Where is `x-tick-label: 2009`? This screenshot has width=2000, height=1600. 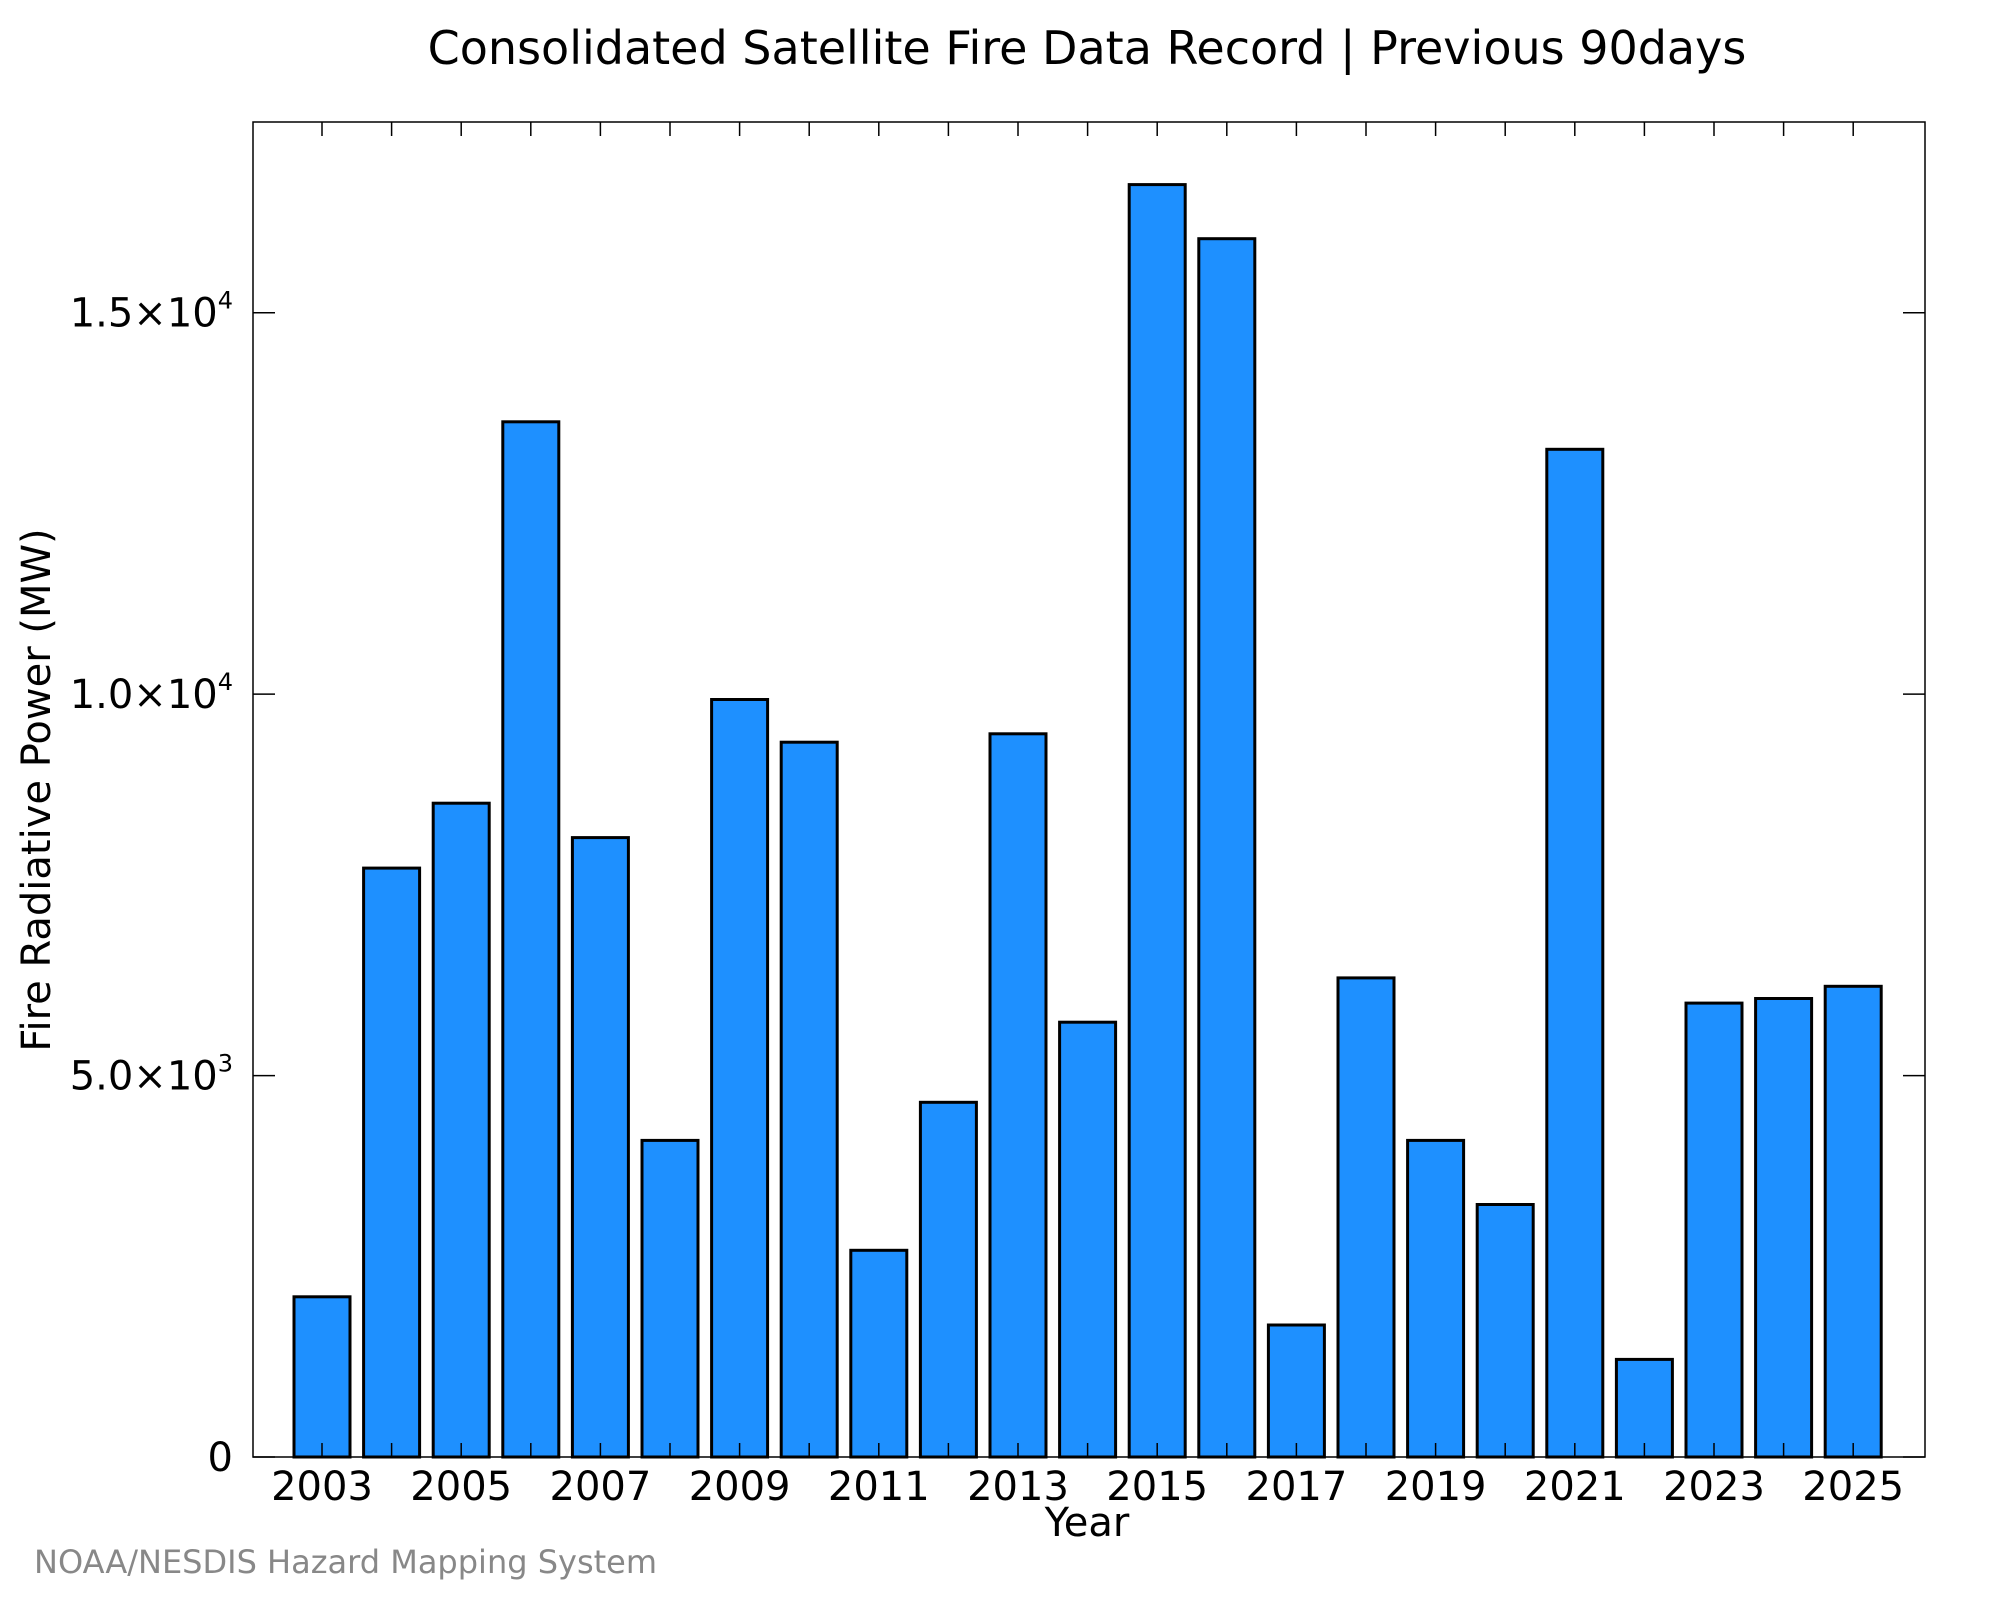
x-tick-label: 2009 is located at coordinates (740, 1487).